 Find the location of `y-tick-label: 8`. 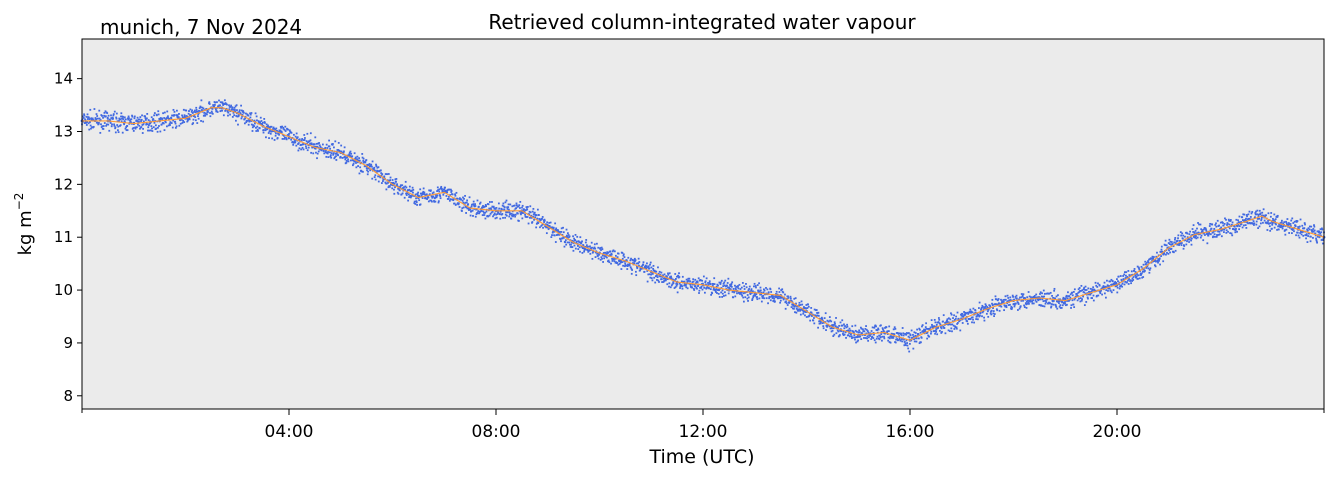

y-tick-label: 8 is located at coordinates (68, 396).